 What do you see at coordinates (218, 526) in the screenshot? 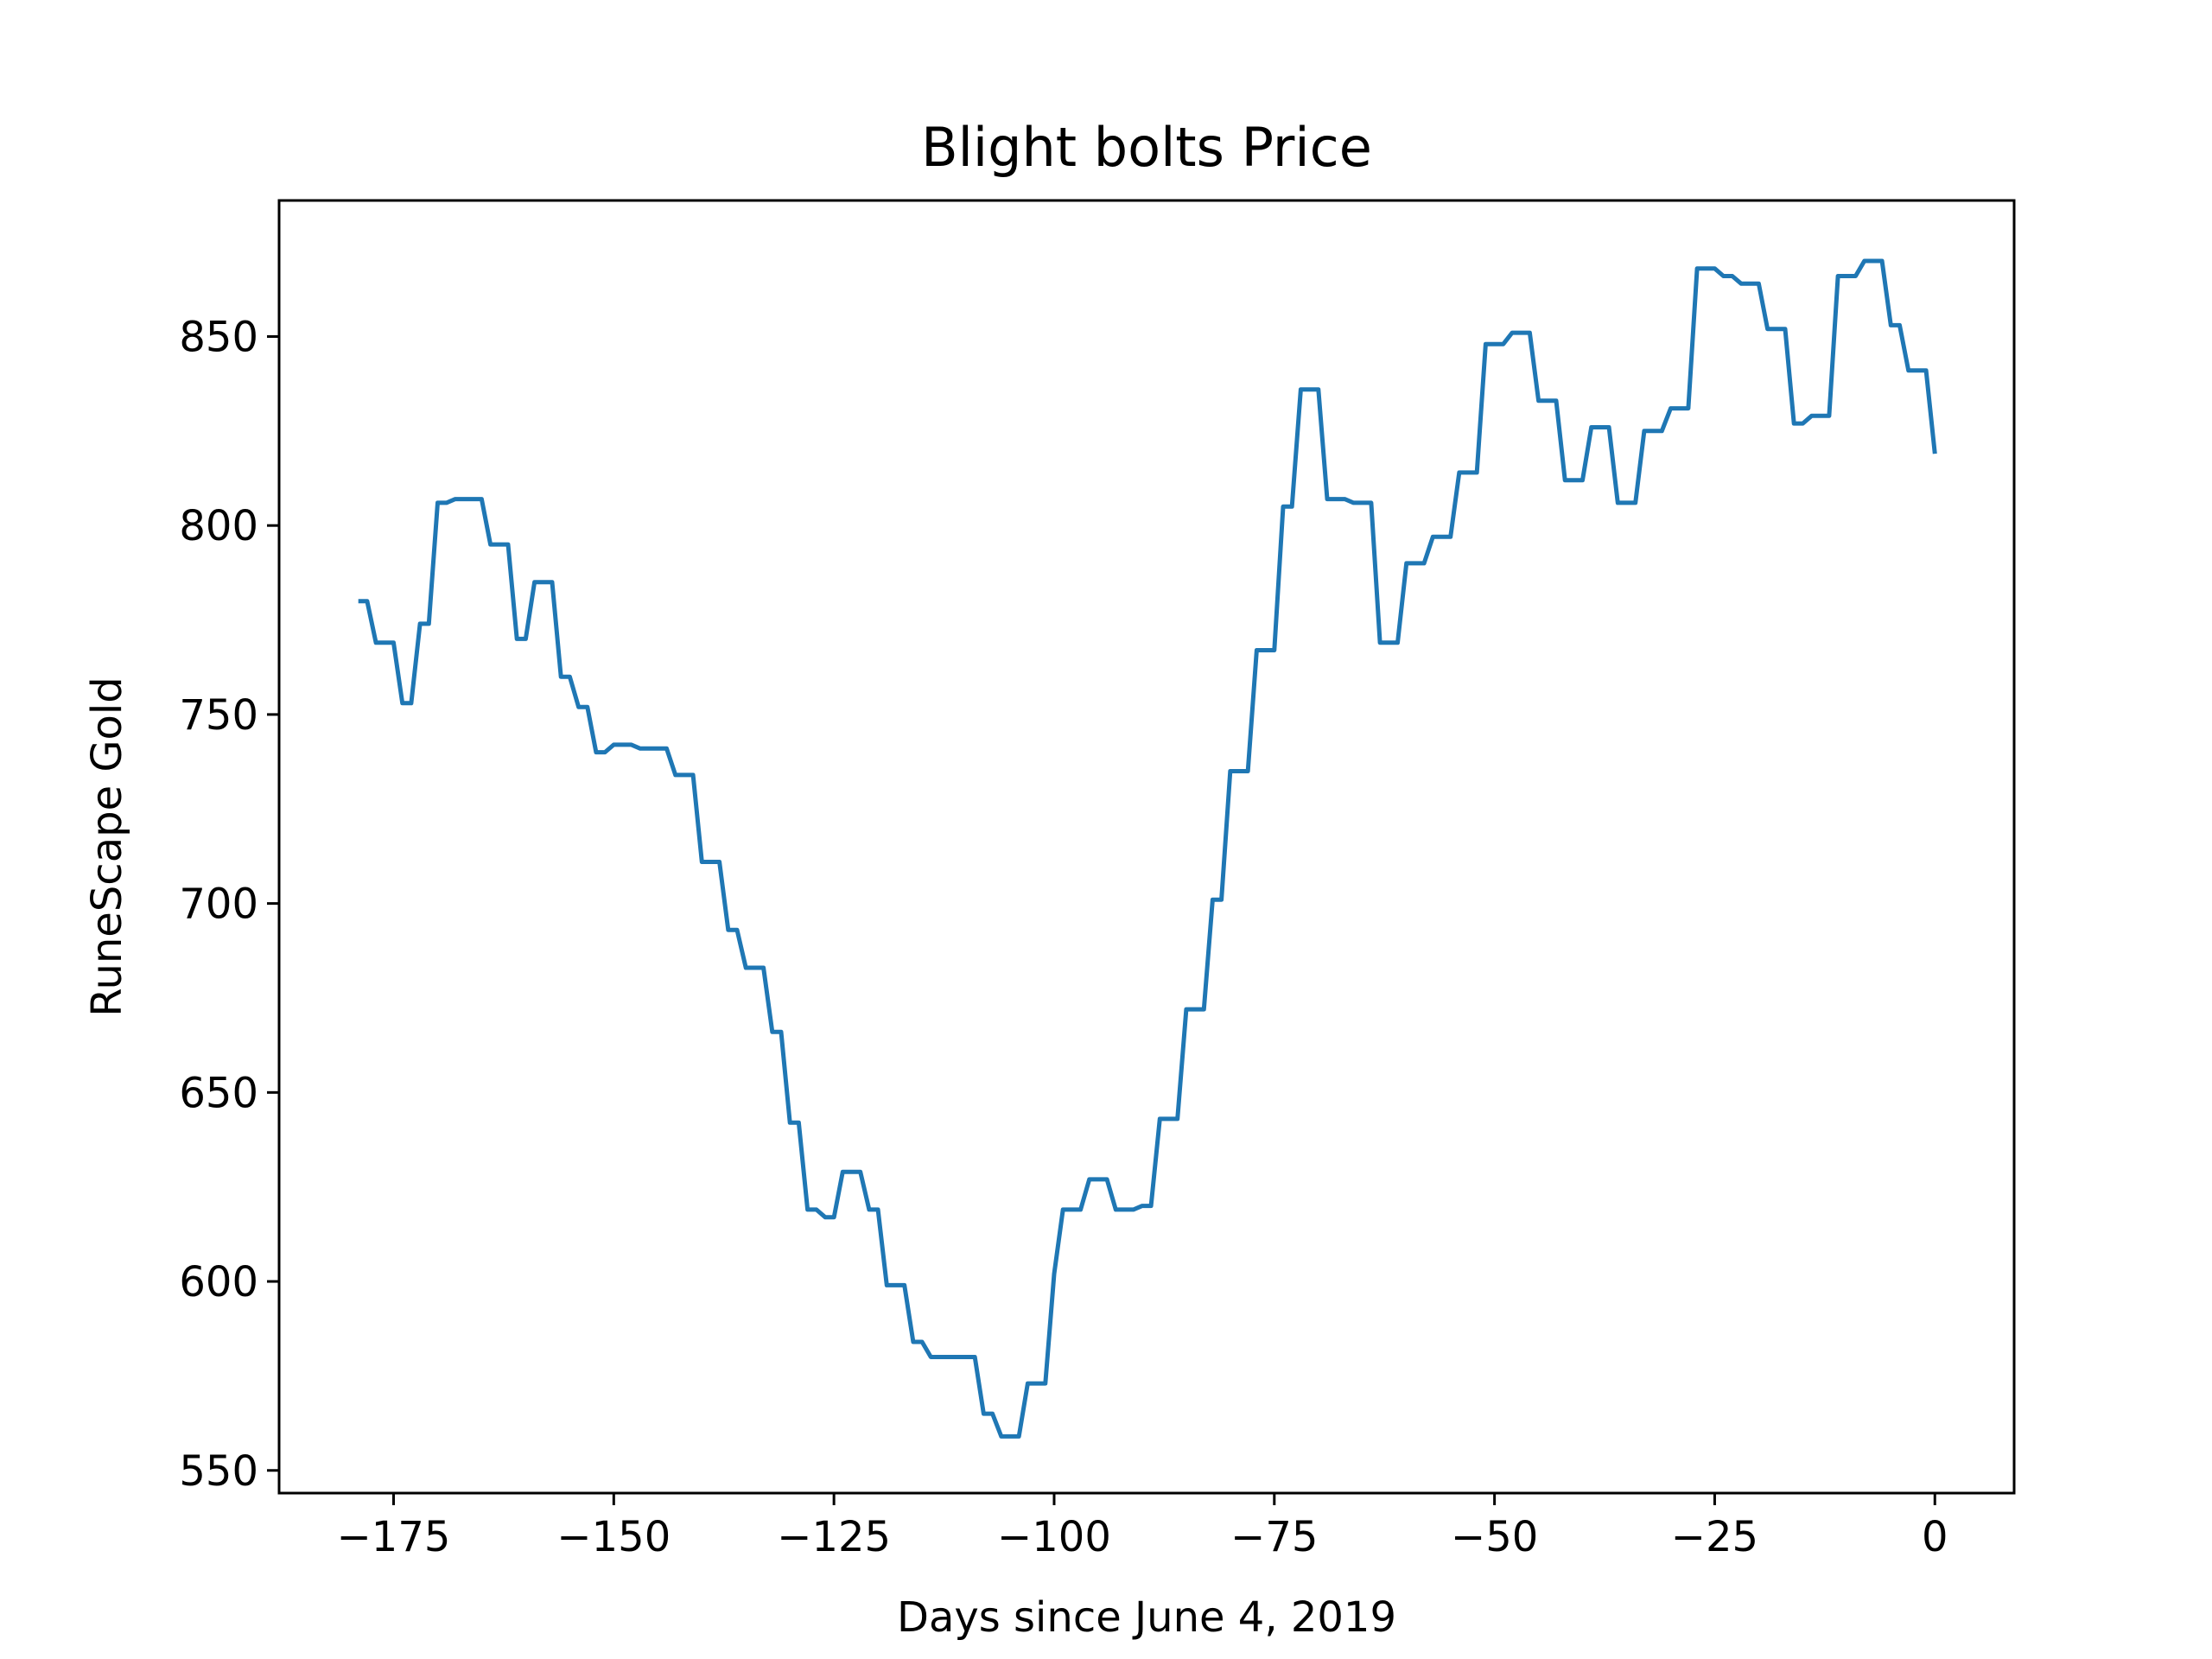
I see `y-tick-label: 800` at bounding box center [218, 526].